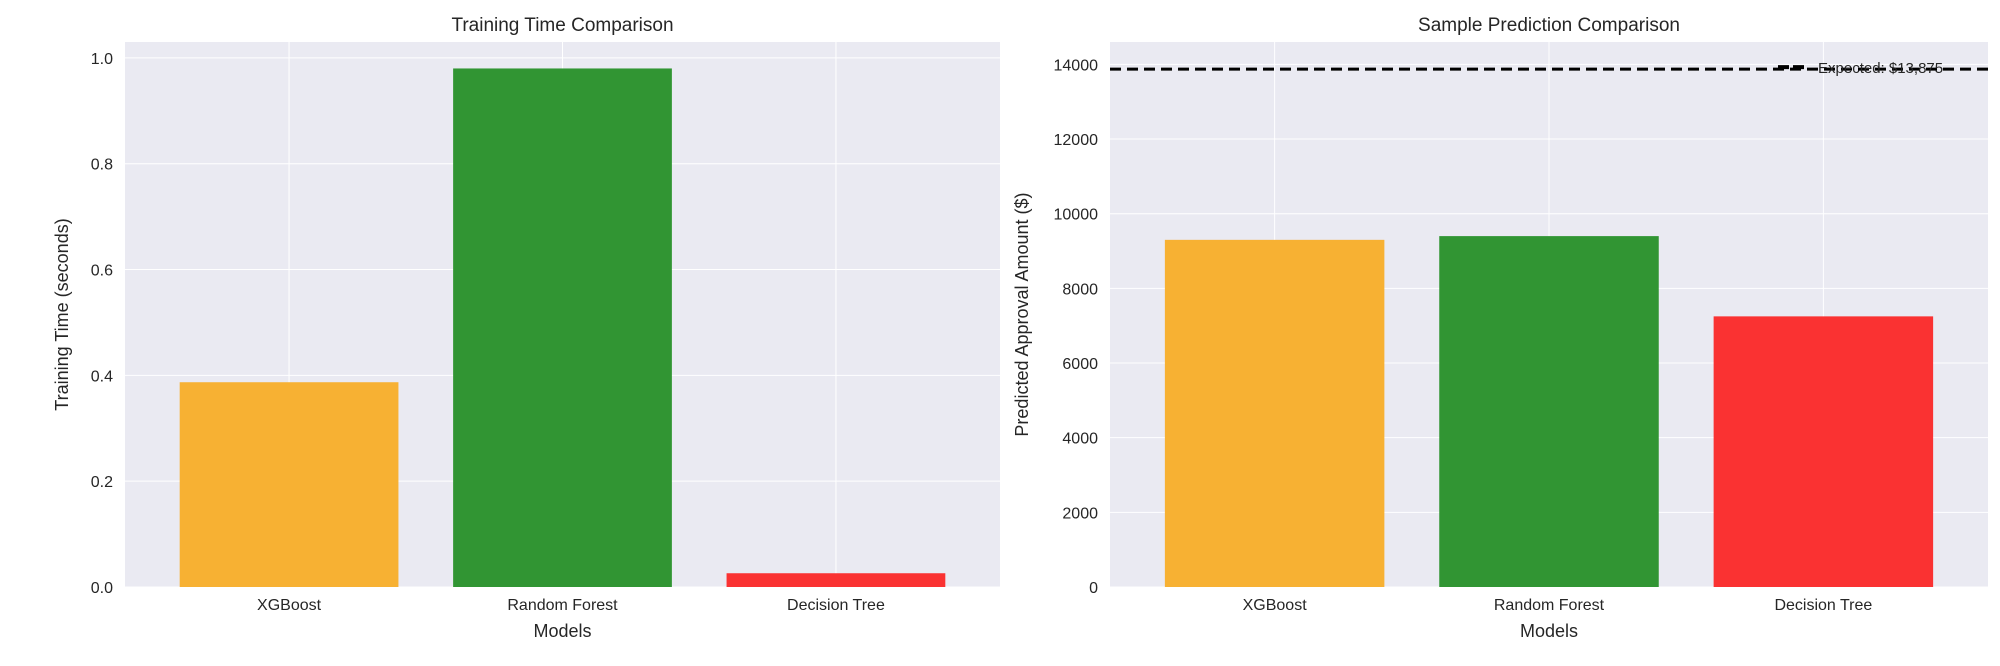 Image resolution: width=2000 pixels, height=666 pixels. What do you see at coordinates (1549, 25) in the screenshot?
I see `chart2-title: Sample Prediction Comparison` at bounding box center [1549, 25].